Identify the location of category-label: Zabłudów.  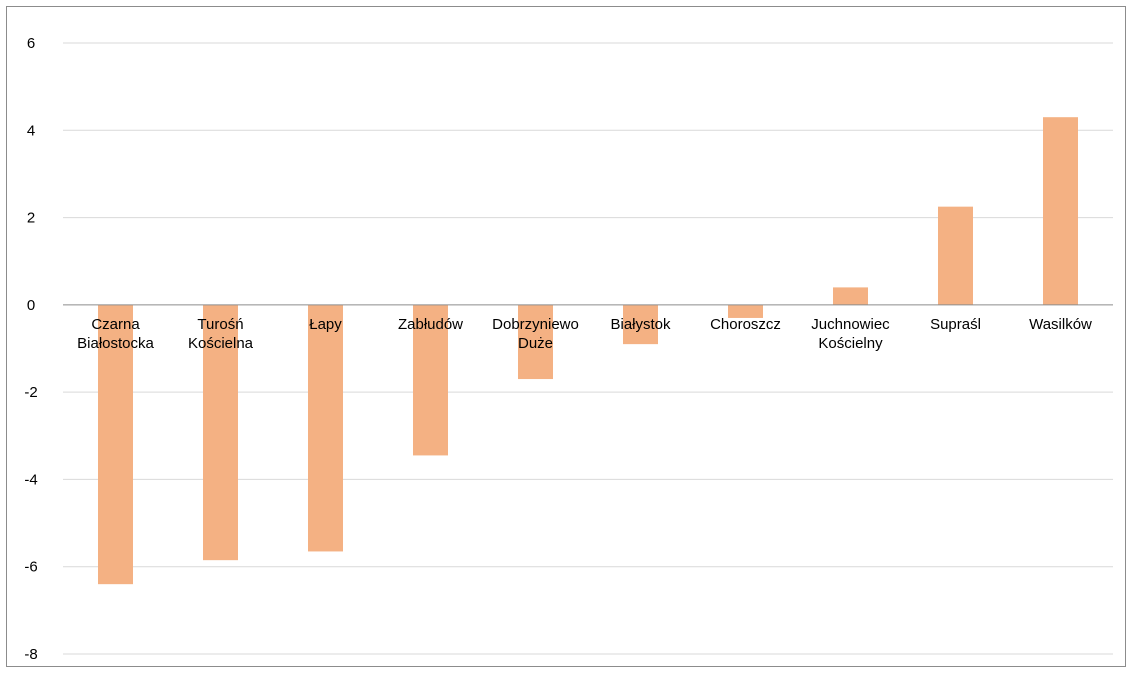
(430, 324).